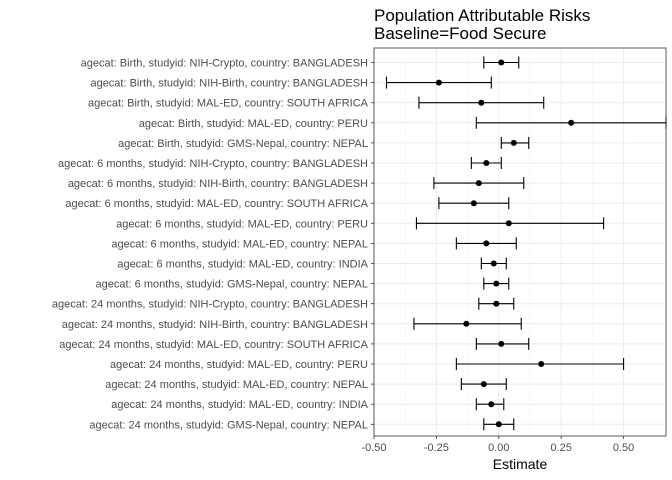  Describe the element at coordinates (482, 15) in the screenshot. I see `chart-title: Population Attributable Risks` at that location.